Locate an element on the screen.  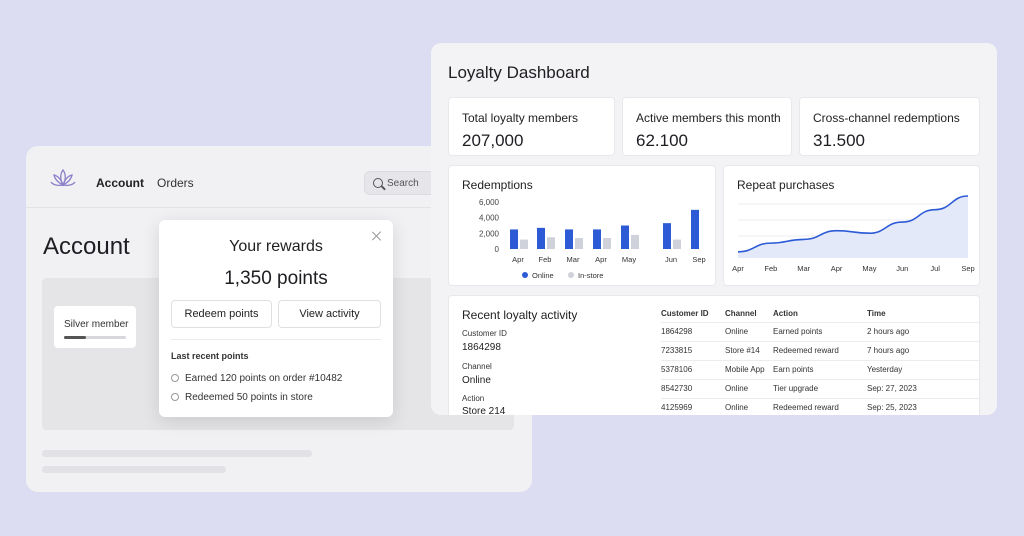
detail-value: Online is located at coordinates (476, 380).